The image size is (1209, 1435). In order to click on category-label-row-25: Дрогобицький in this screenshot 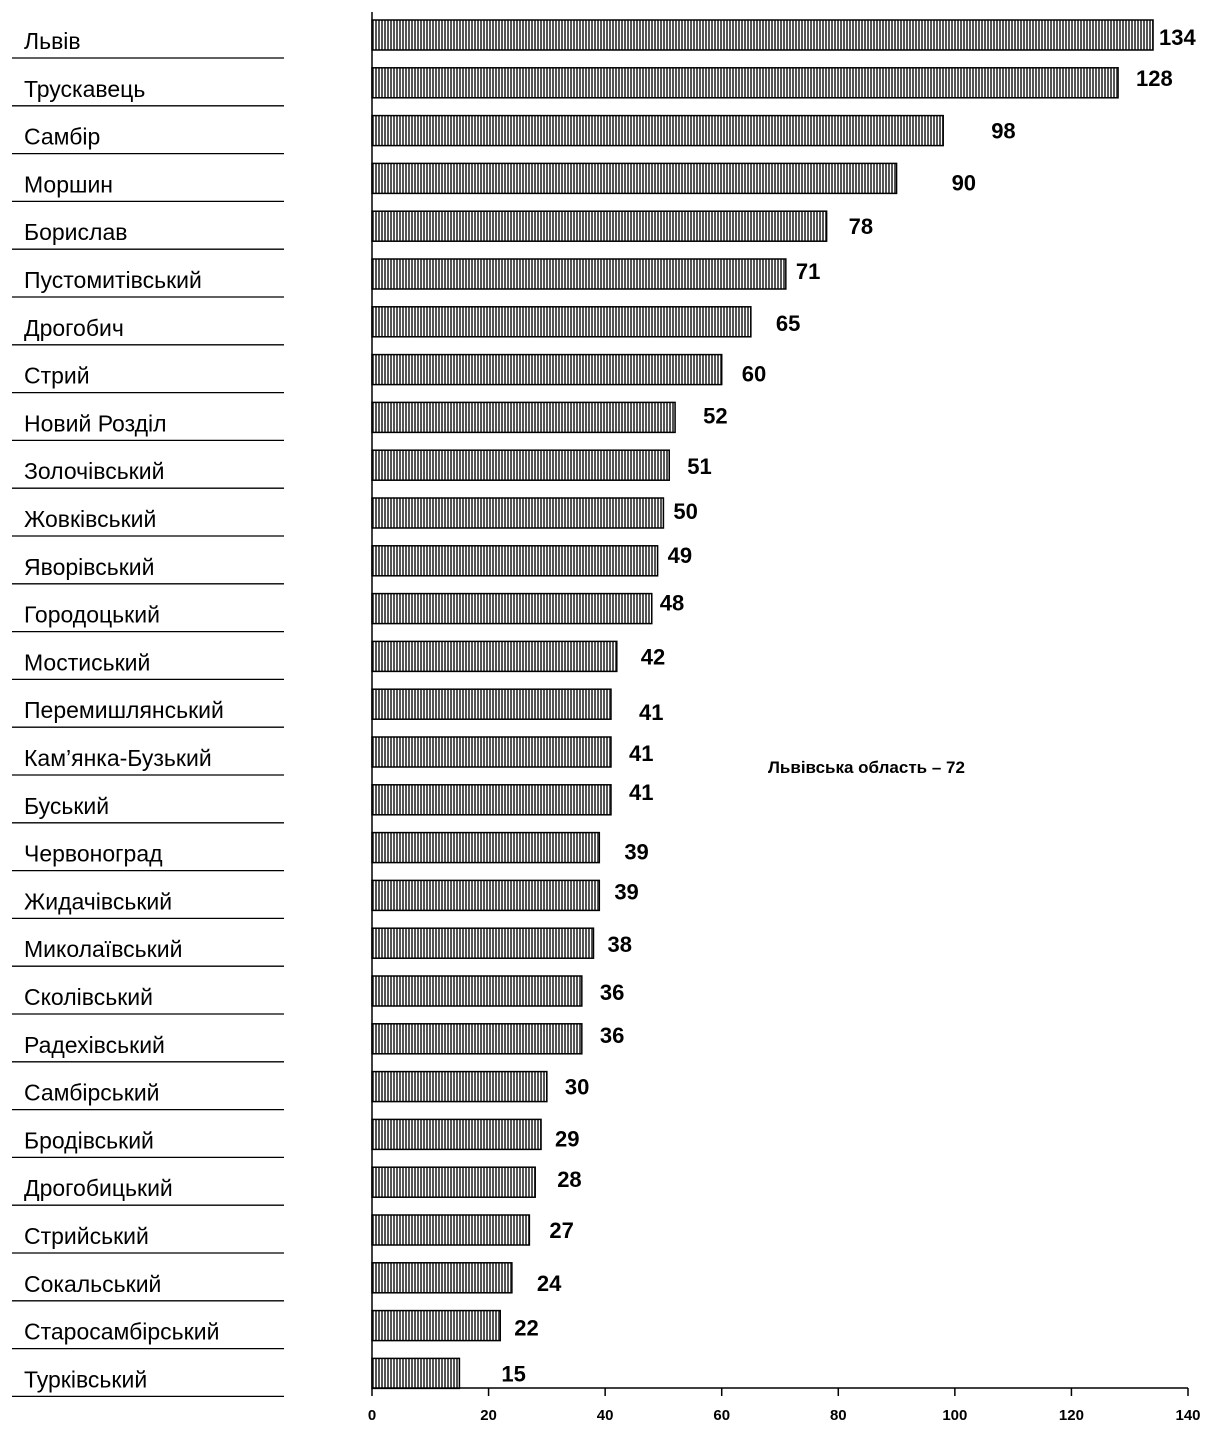, I will do `click(98, 1188)`.